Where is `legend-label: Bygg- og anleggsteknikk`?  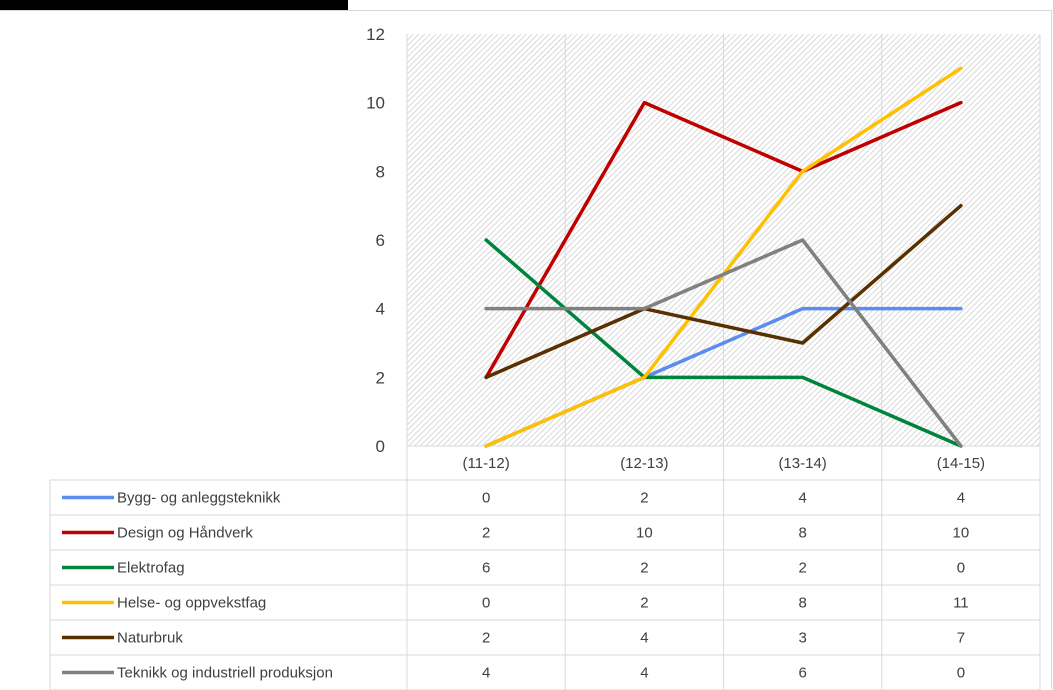 legend-label: Bygg- og anleggsteknikk is located at coordinates (199, 498).